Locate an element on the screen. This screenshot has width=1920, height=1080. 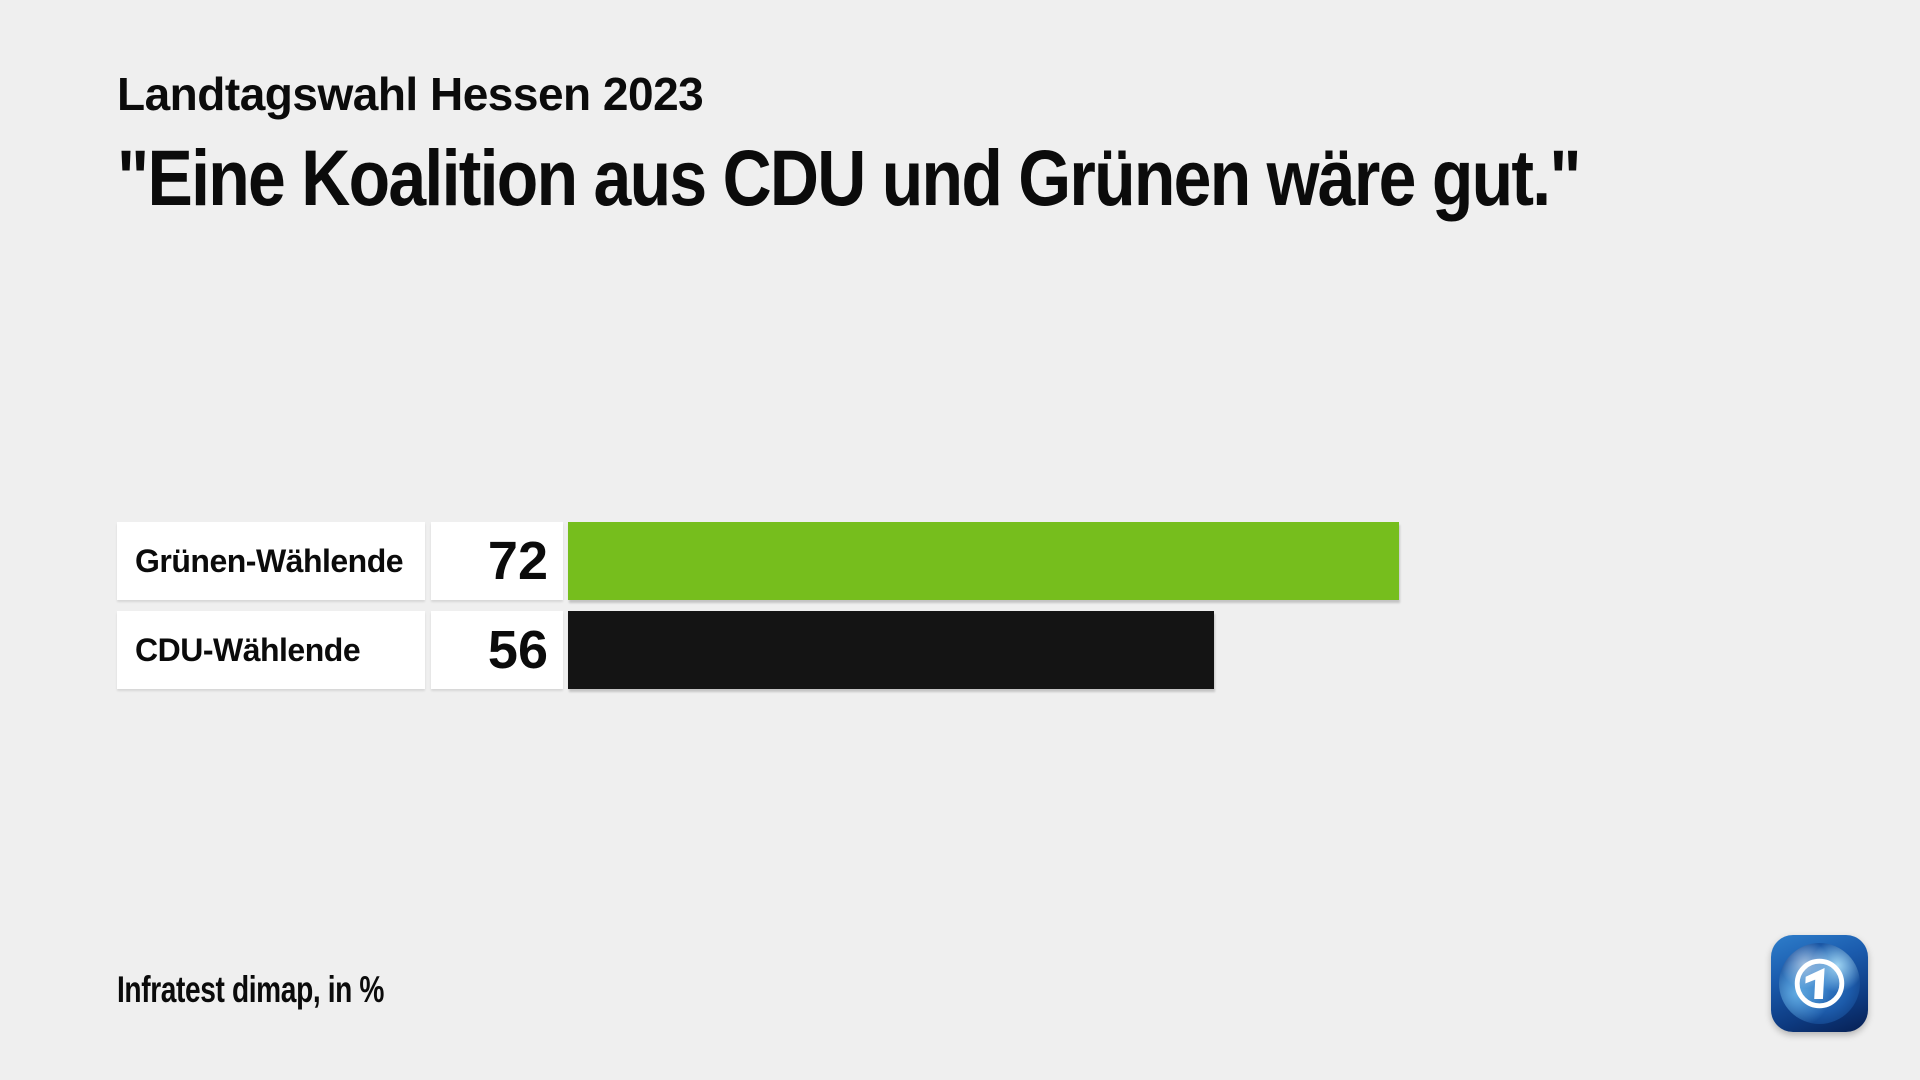
bar-row: CDU-Wählende 56 is located at coordinates (758, 650).